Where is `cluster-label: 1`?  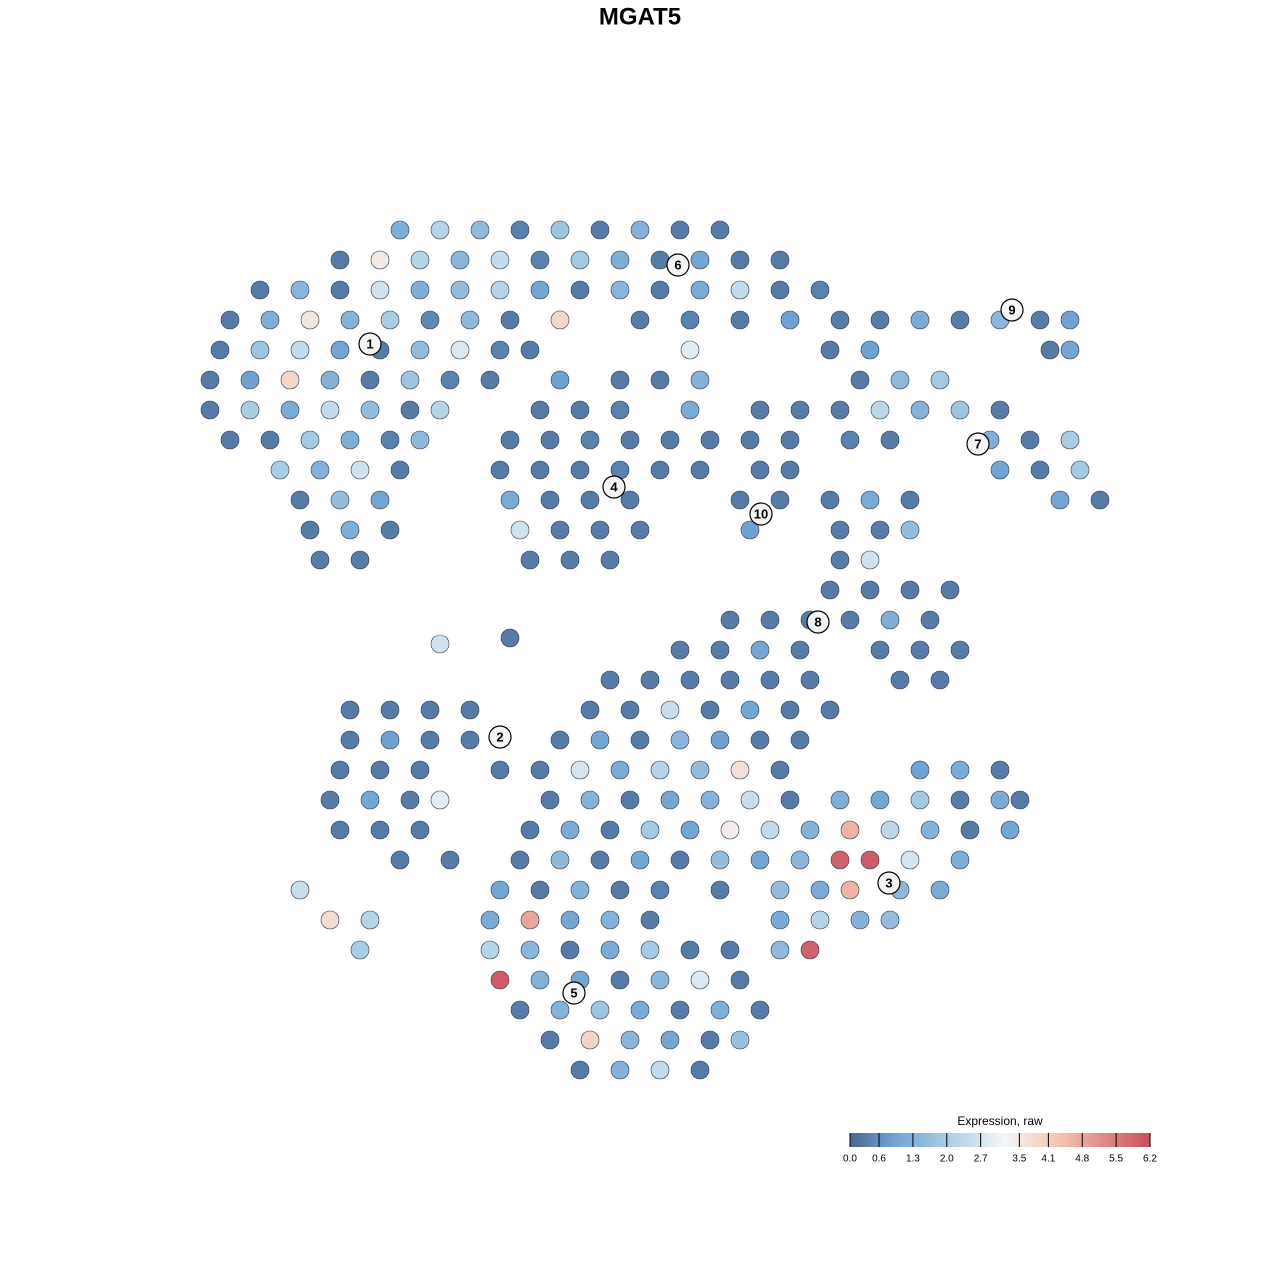 cluster-label: 1 is located at coordinates (369, 343).